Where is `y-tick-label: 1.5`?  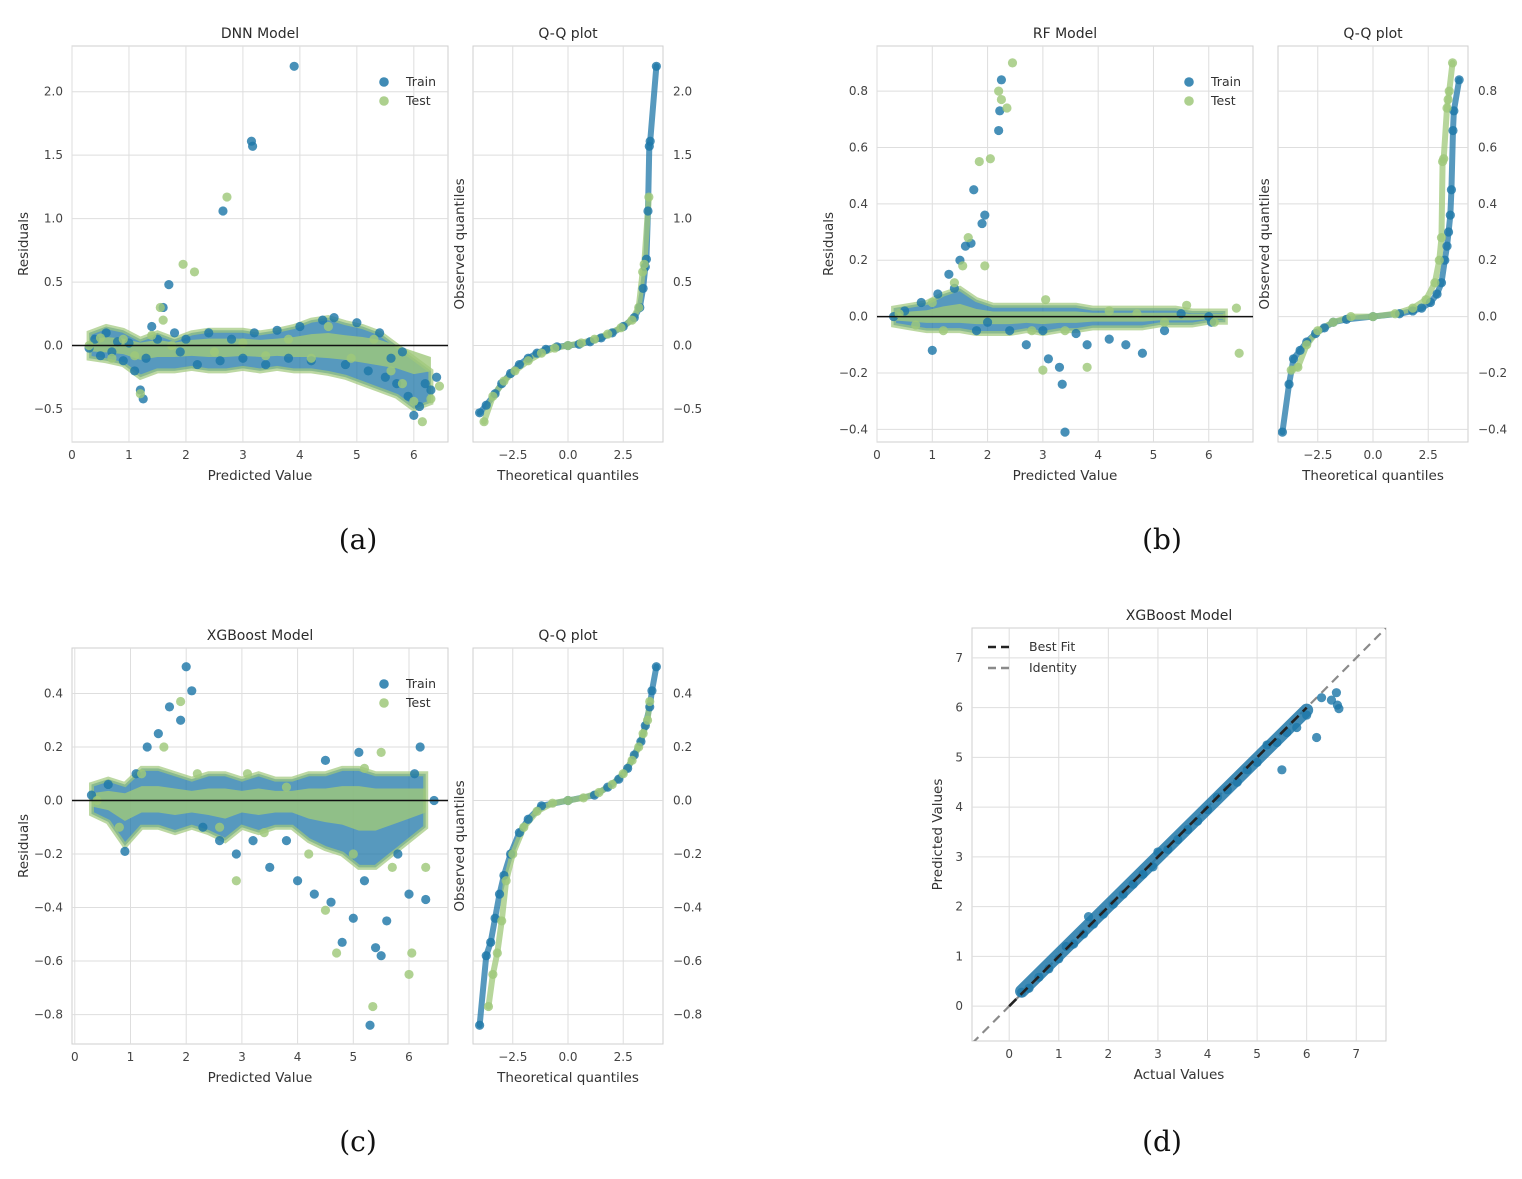
y-tick-label: 1.5 is located at coordinates (53, 155).